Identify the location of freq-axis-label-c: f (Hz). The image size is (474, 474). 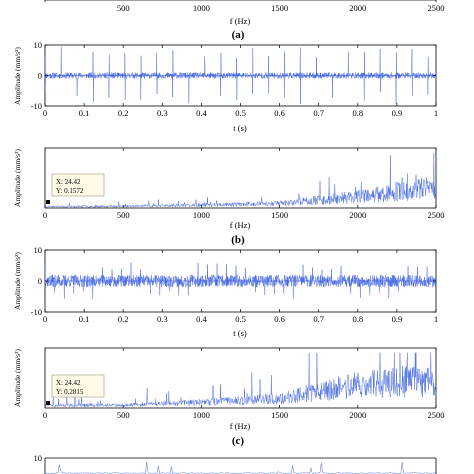
(240, 426).